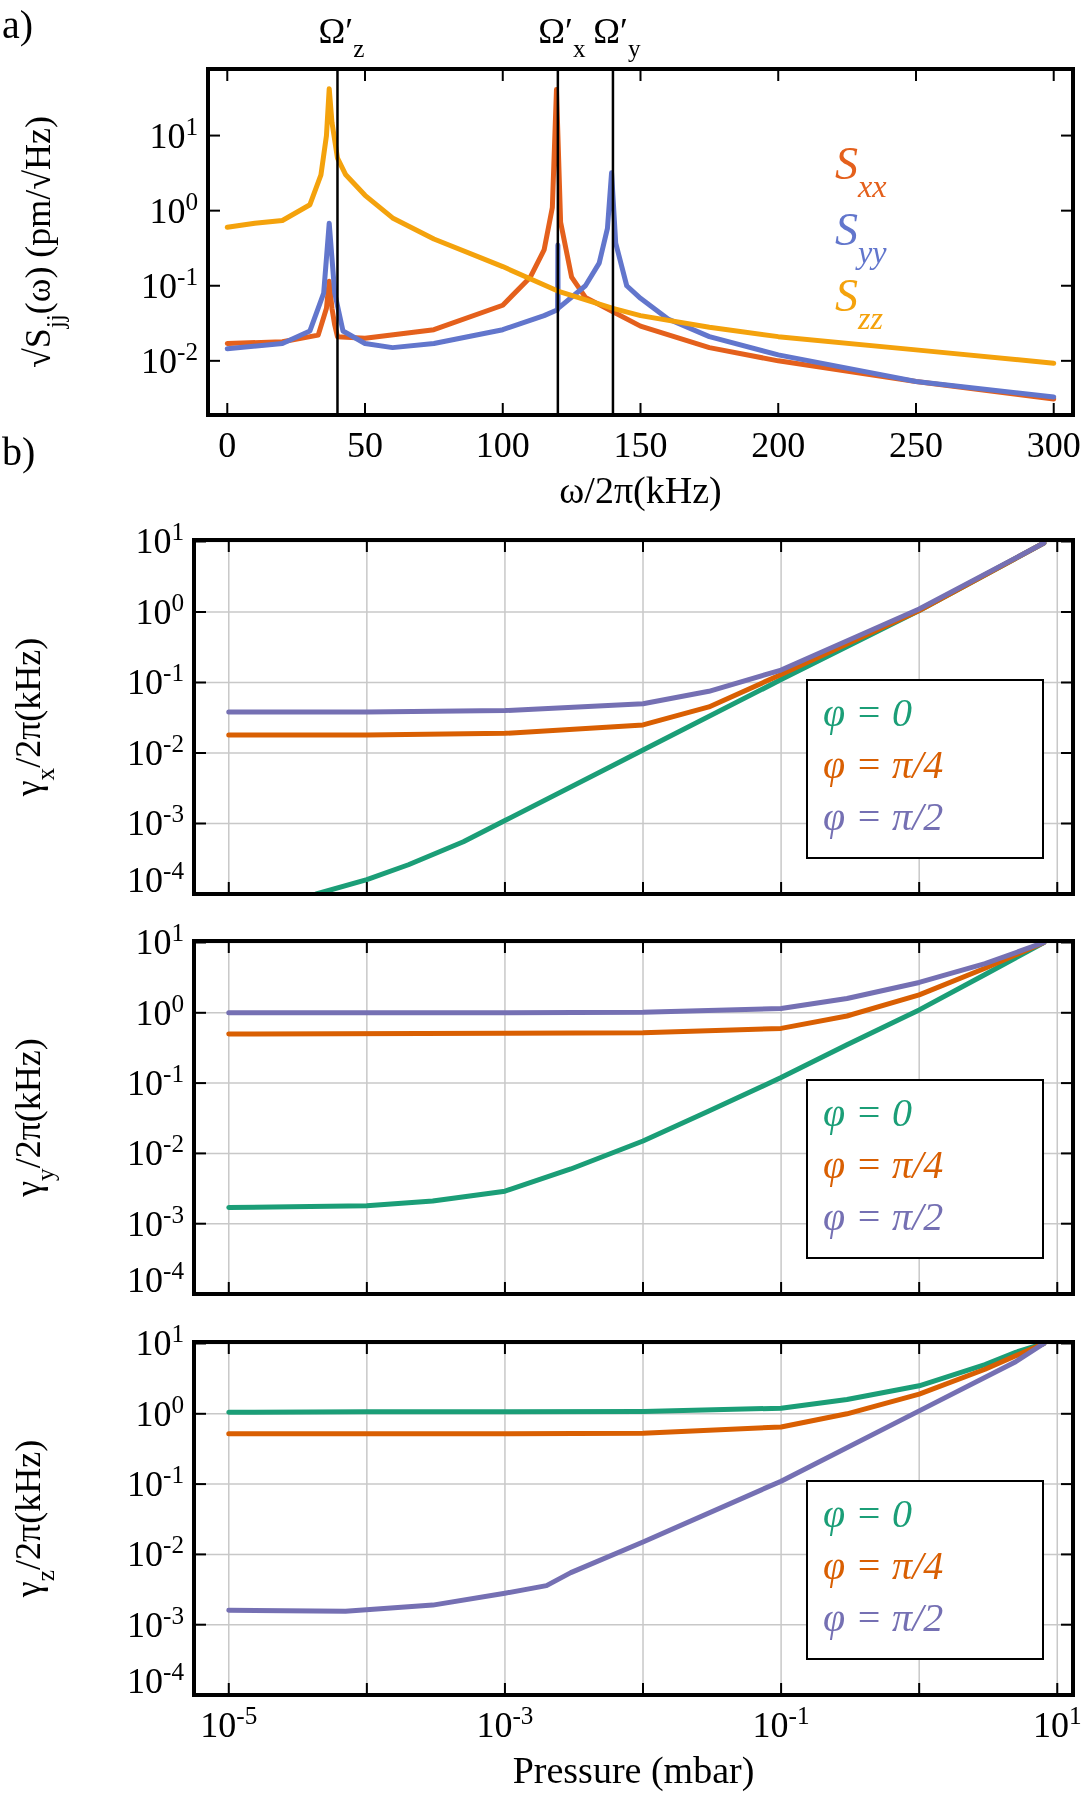  I want to click on x-tick-label: 100, so click(502, 445).